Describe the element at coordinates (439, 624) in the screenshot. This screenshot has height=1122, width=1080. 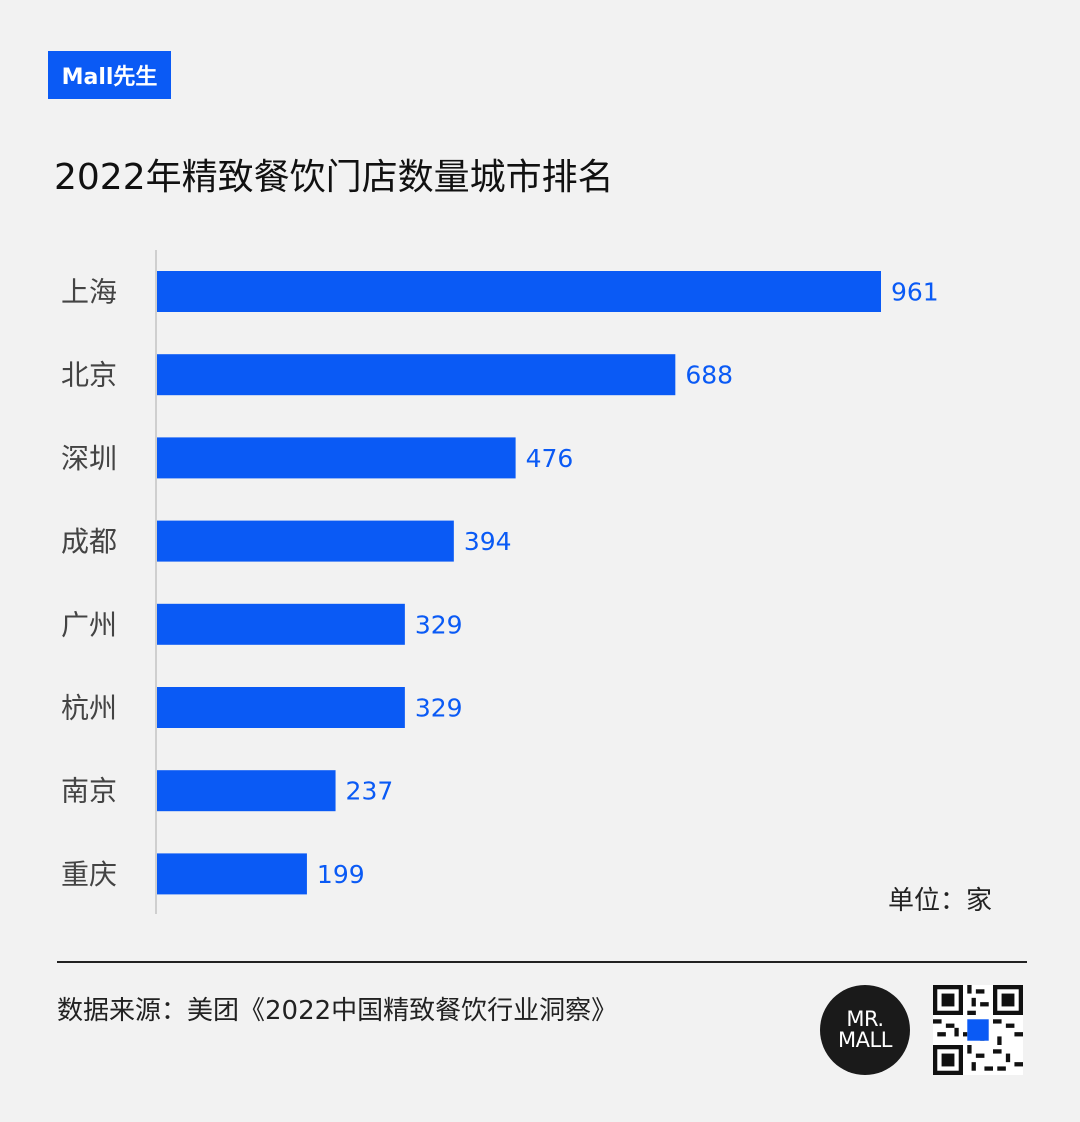
I see `value-label-4: 329` at that location.